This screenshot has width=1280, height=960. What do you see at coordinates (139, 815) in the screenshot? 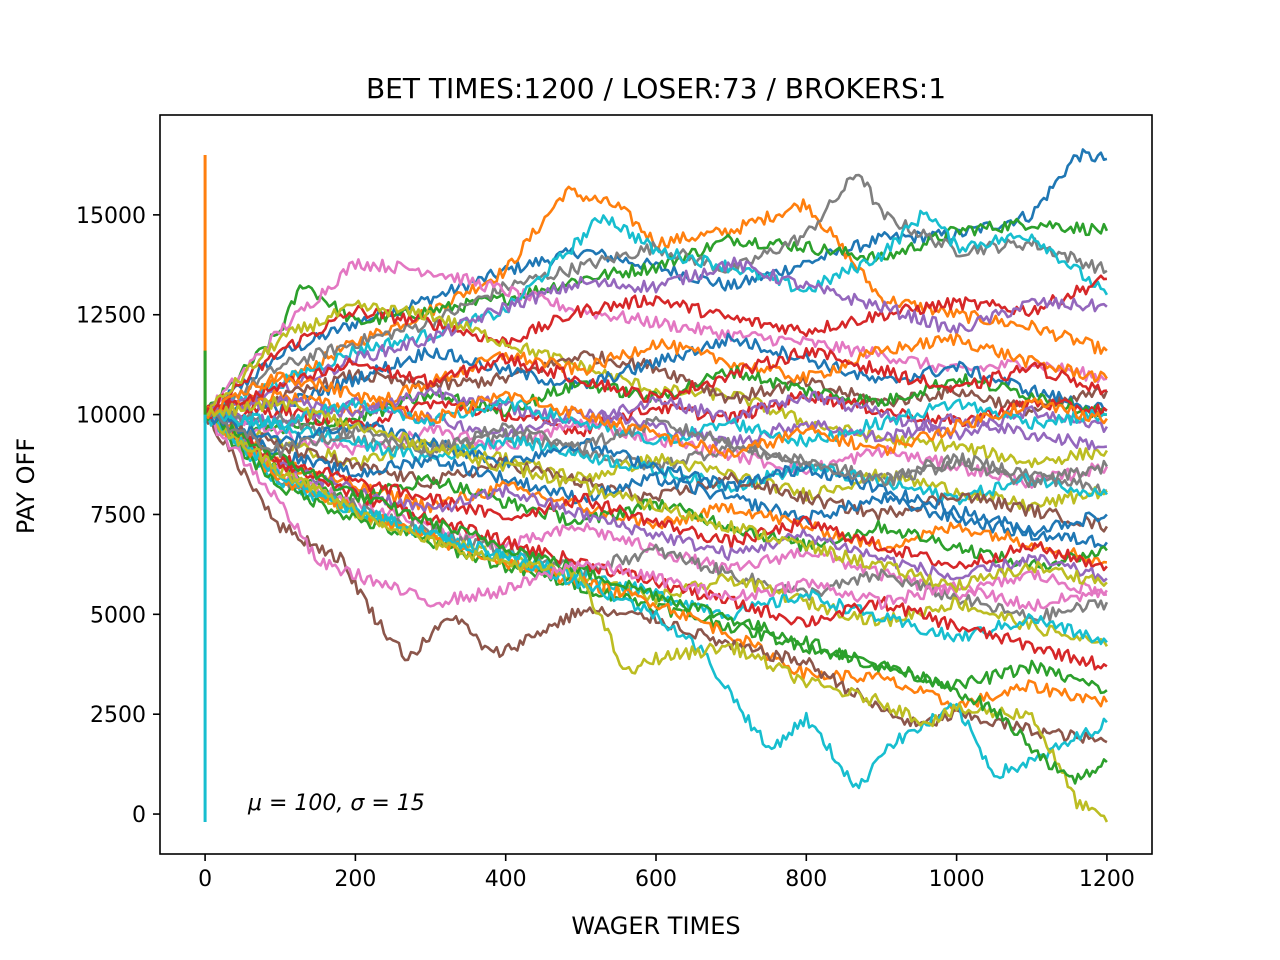
I see `y-tick-label: 0` at bounding box center [139, 815].